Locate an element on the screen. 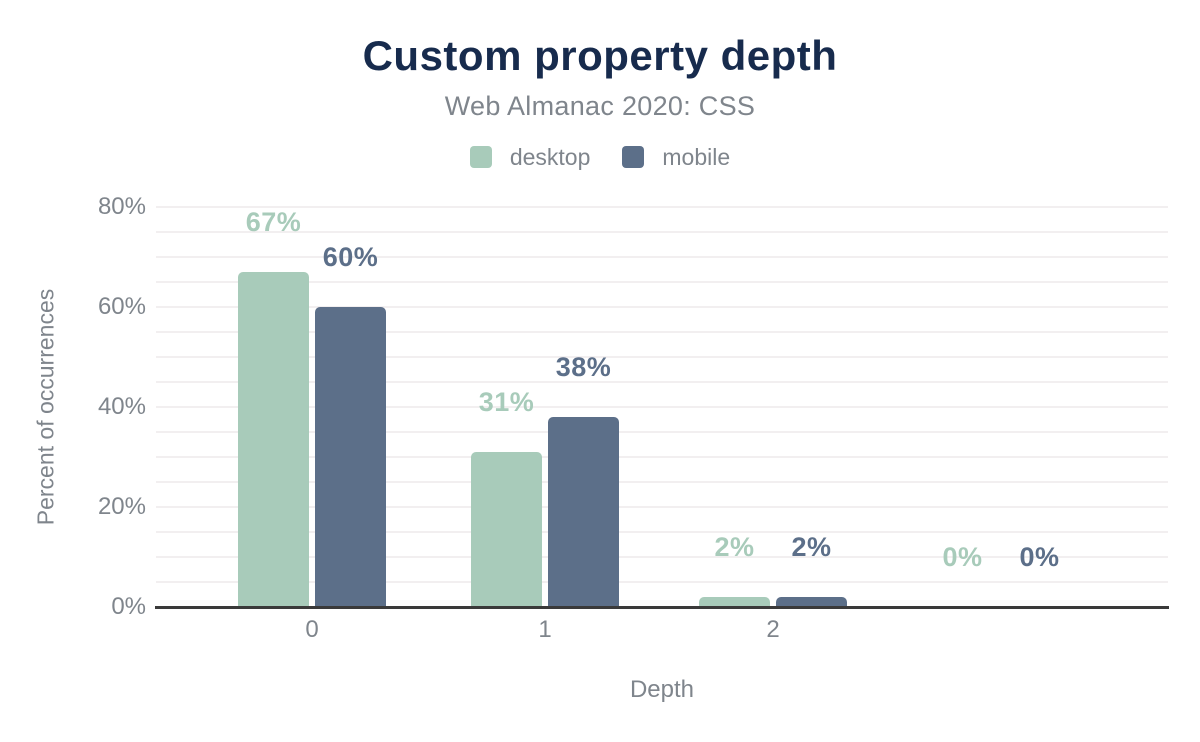  gridline-10pct is located at coordinates (662, 557).